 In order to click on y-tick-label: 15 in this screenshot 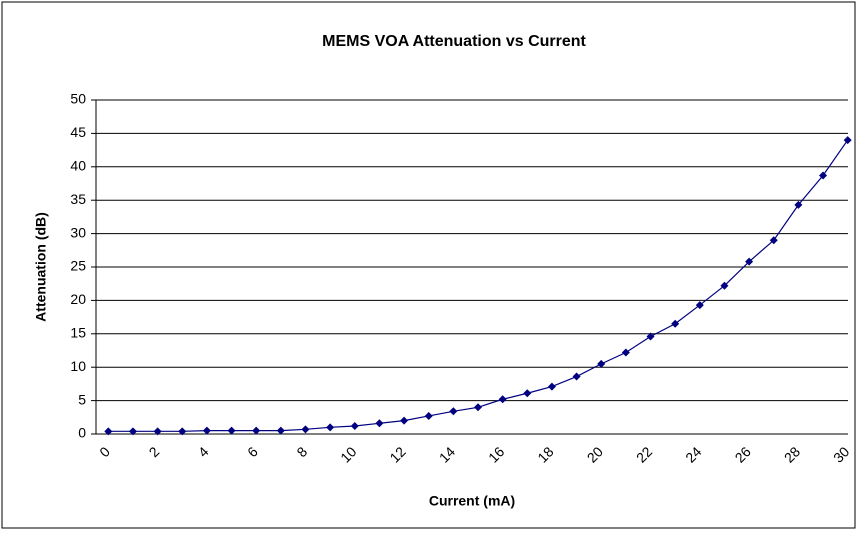, I will do `click(78, 333)`.